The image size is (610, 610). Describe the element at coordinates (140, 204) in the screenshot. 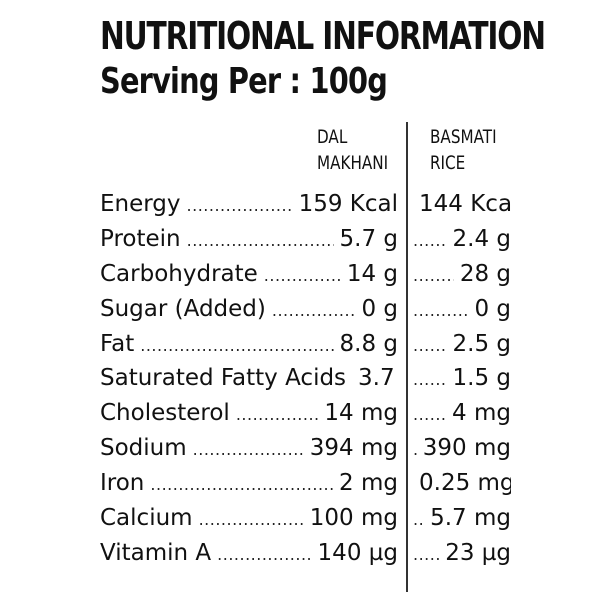

I see `nutrient-name: Energy` at that location.